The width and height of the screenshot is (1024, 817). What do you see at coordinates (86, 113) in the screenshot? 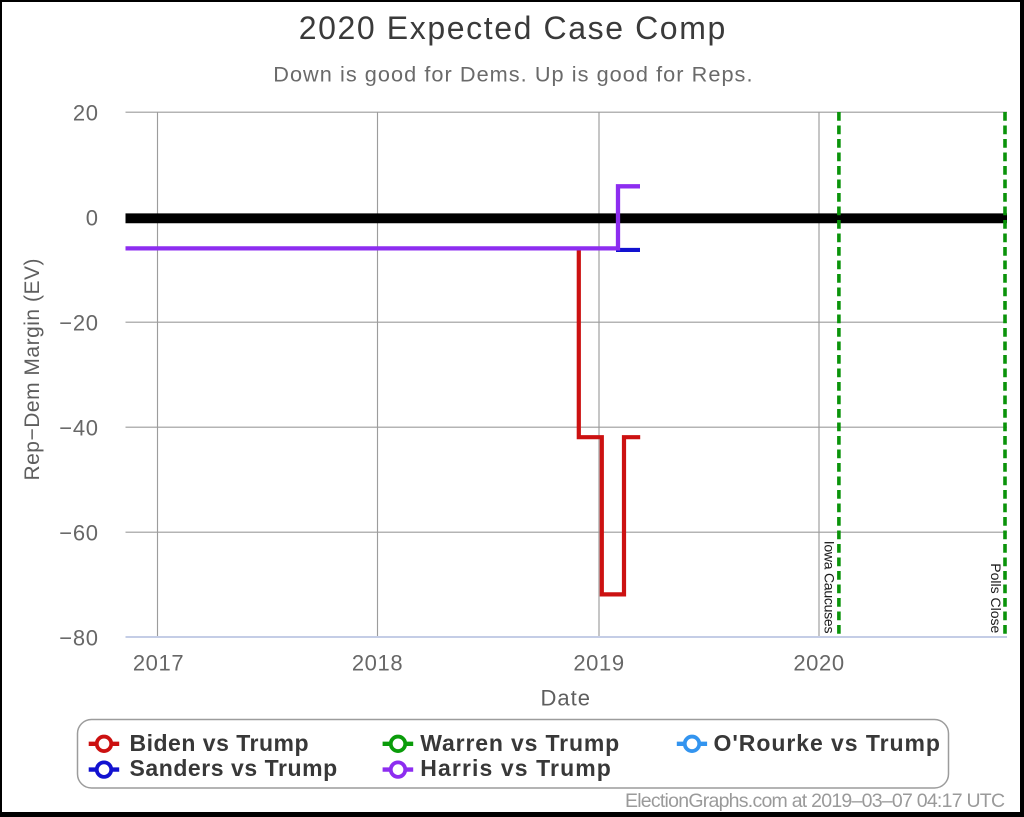
I see `svg-text: 20` at bounding box center [86, 113].